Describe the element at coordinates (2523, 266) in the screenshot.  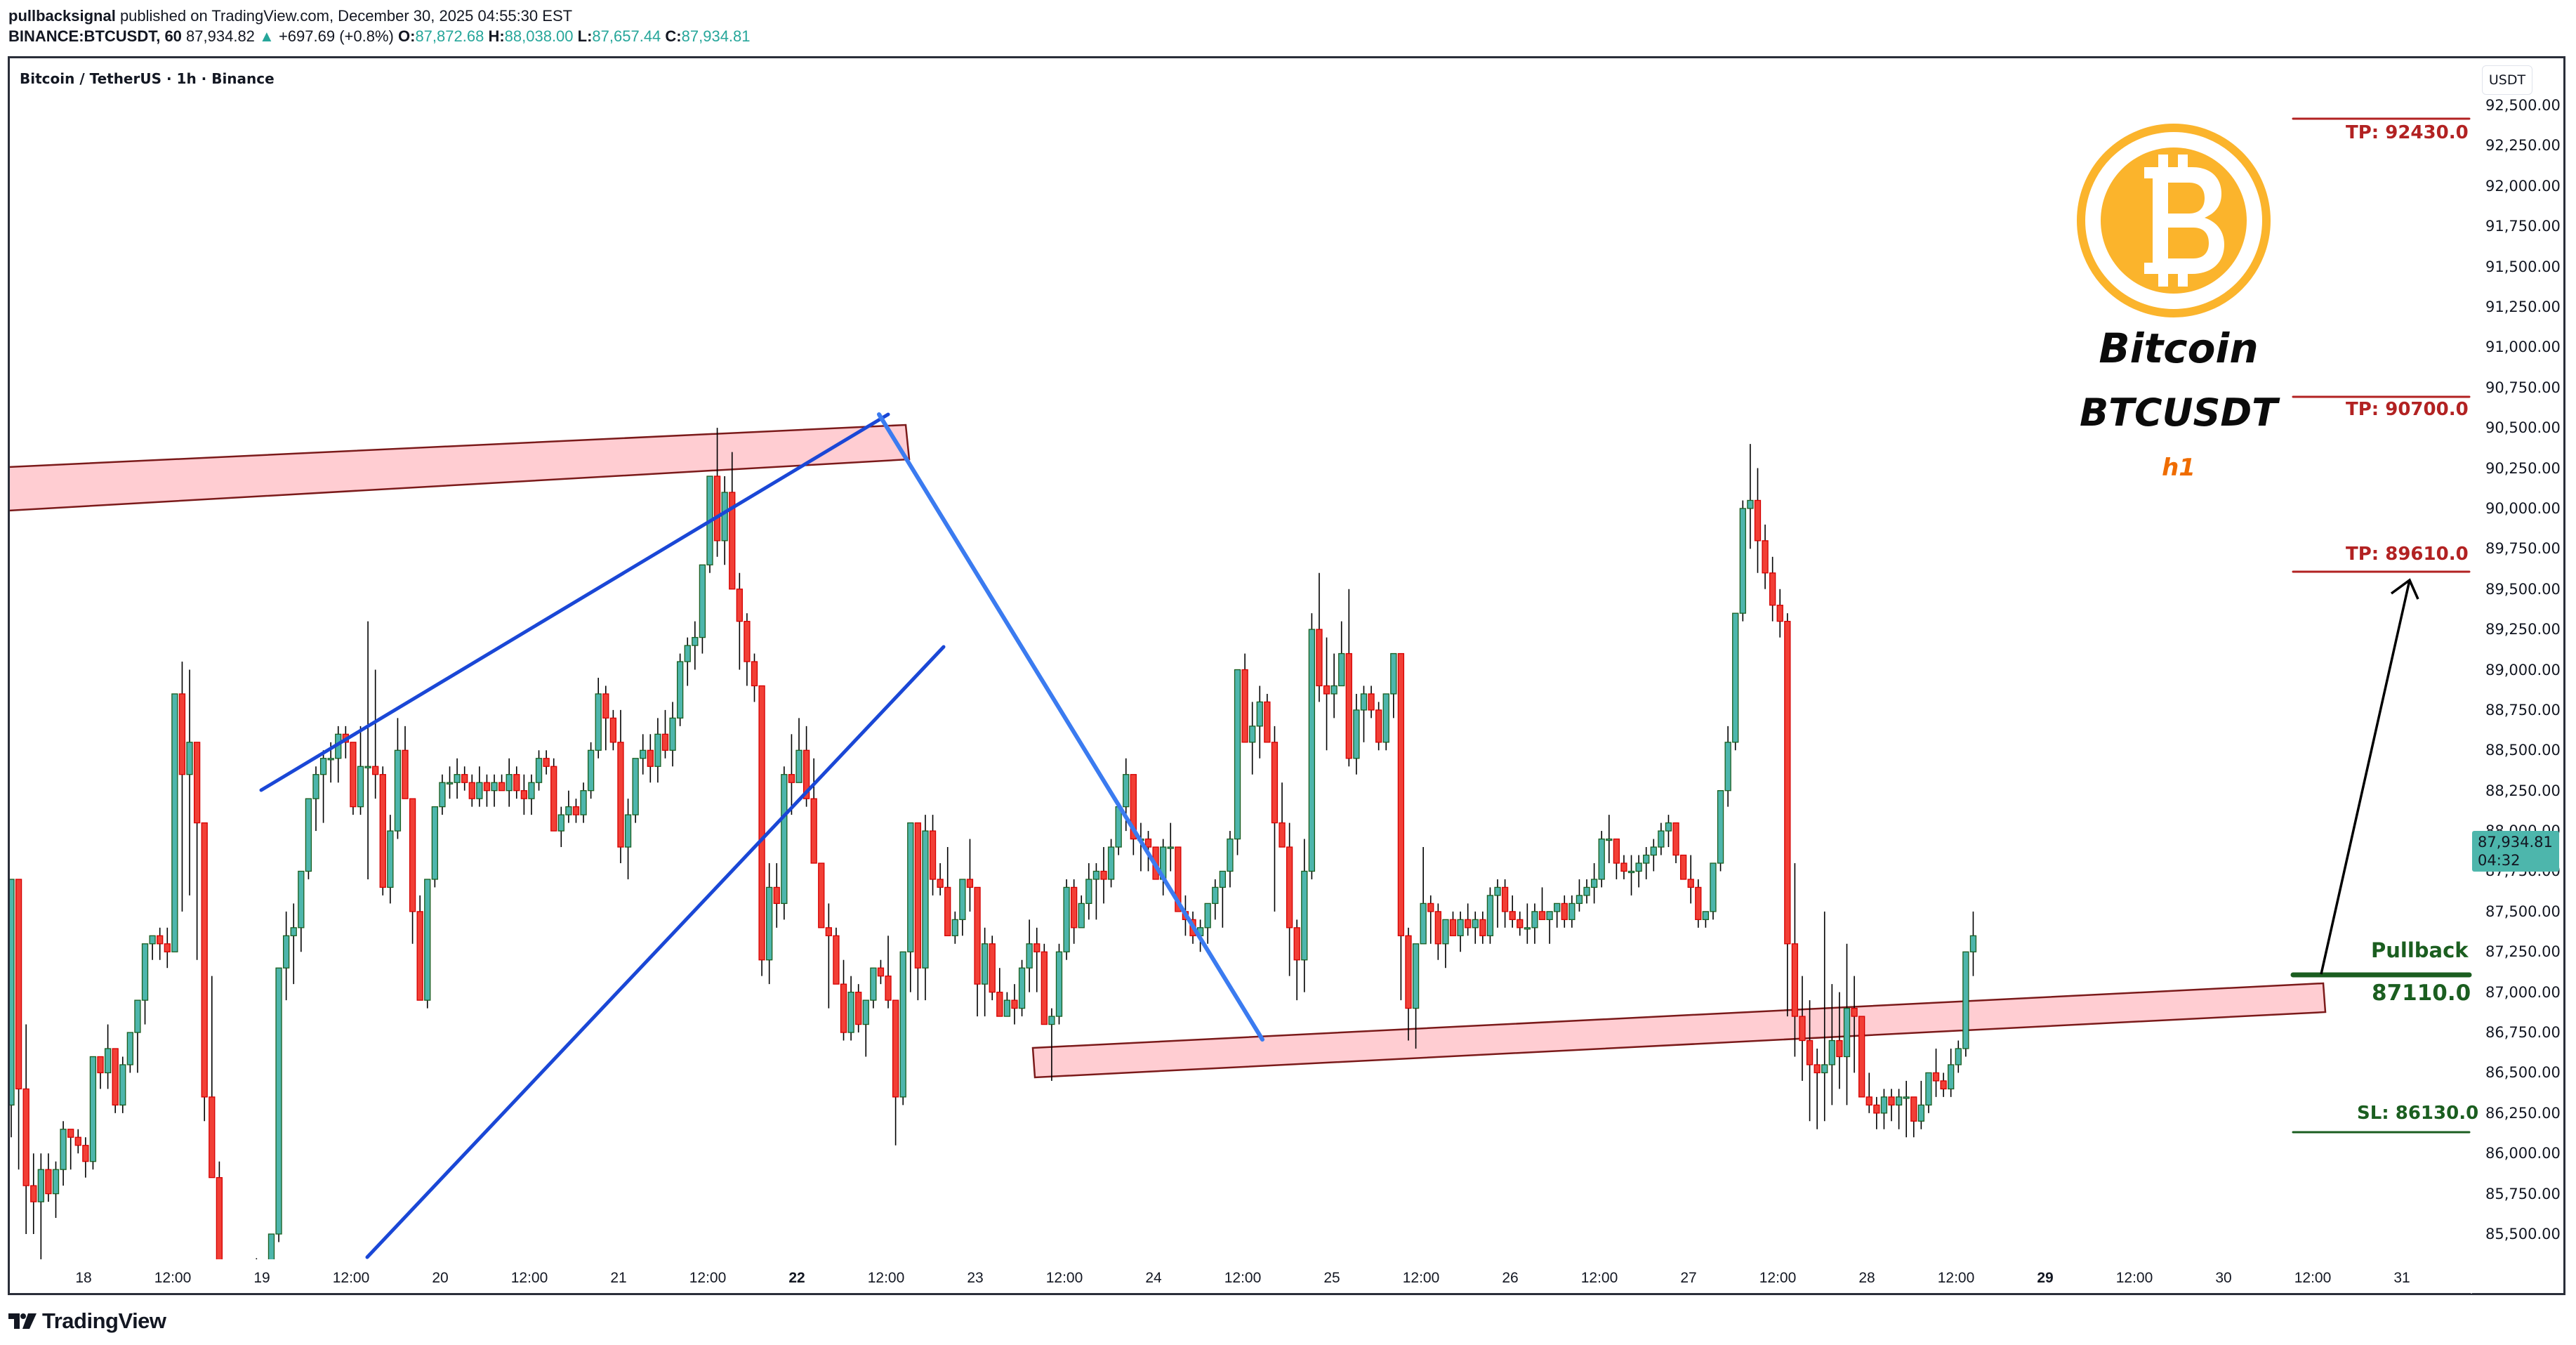
I see `price-tick-label: 91,500.00` at that location.